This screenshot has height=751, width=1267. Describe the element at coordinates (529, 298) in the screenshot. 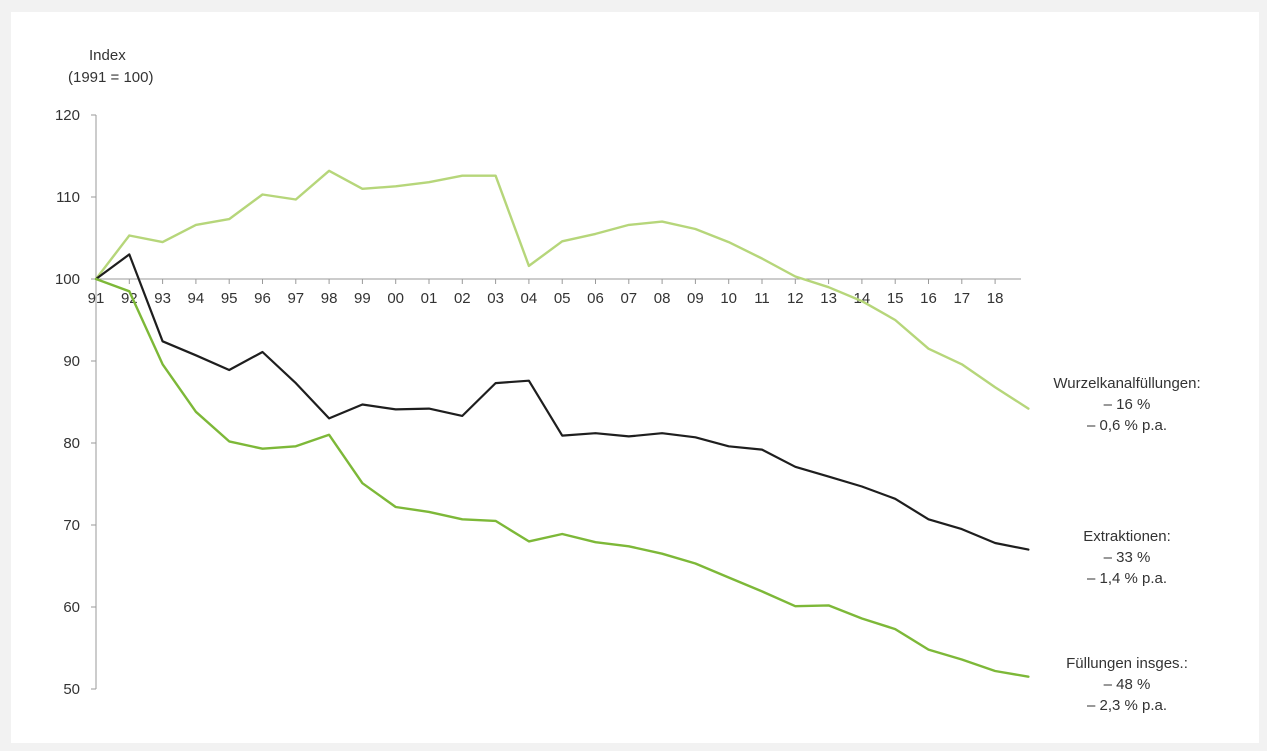

I see `x-tick-label: 04` at that location.